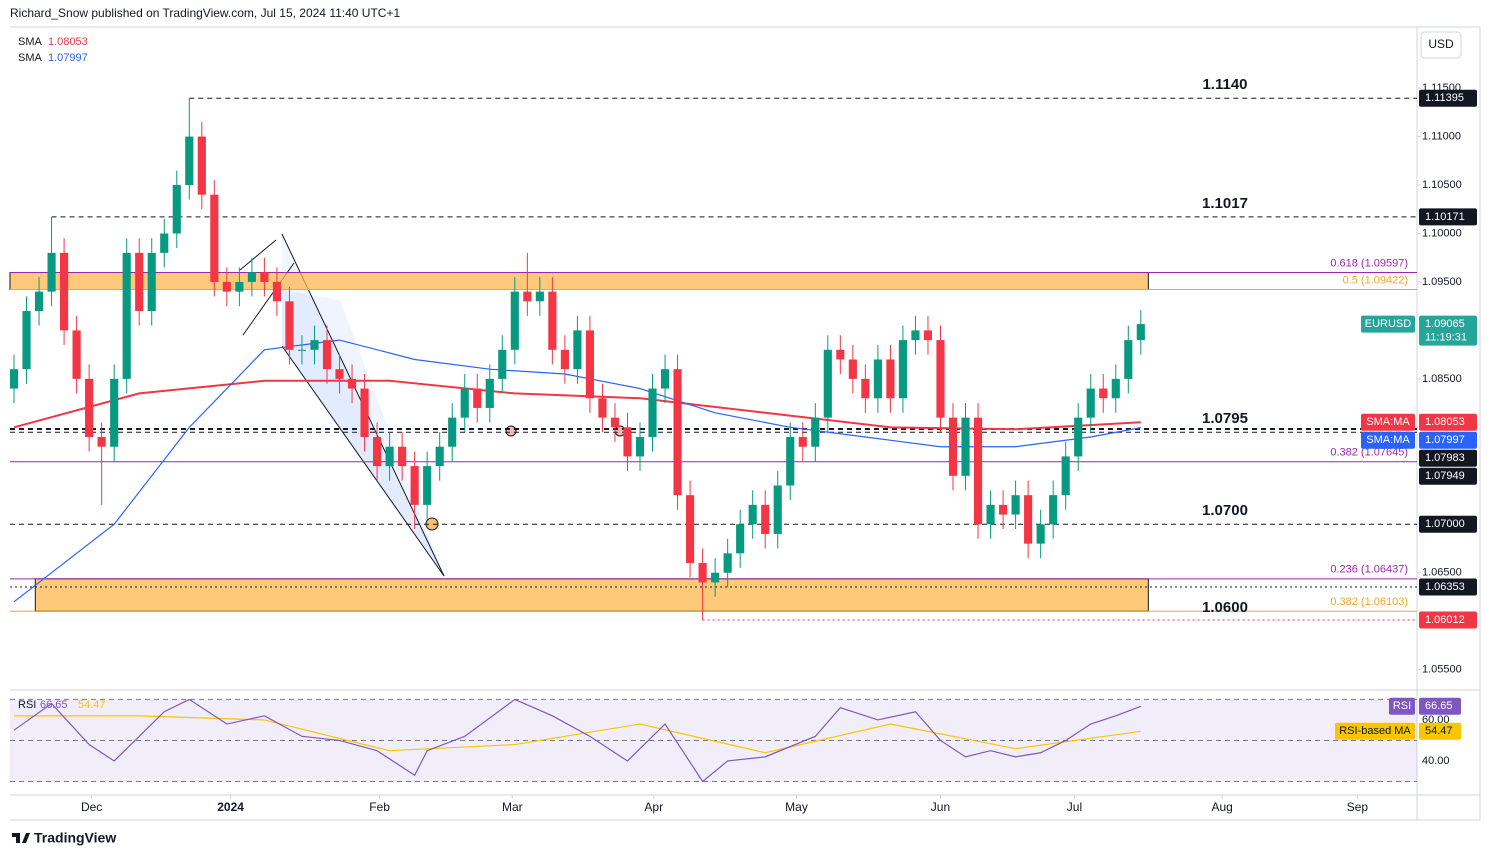 The height and width of the screenshot is (857, 1492). I want to click on y-tick-label: 1.09500, so click(1442, 282).